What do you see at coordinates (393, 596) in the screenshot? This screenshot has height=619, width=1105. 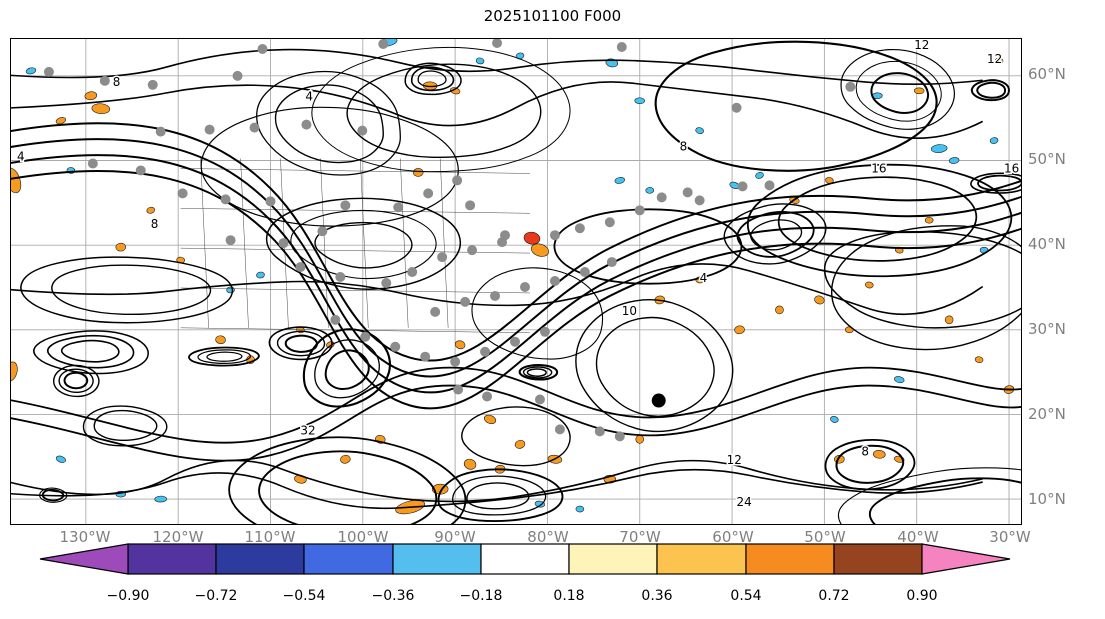 I see `colorbar-tick-label: −0.36` at bounding box center [393, 596].